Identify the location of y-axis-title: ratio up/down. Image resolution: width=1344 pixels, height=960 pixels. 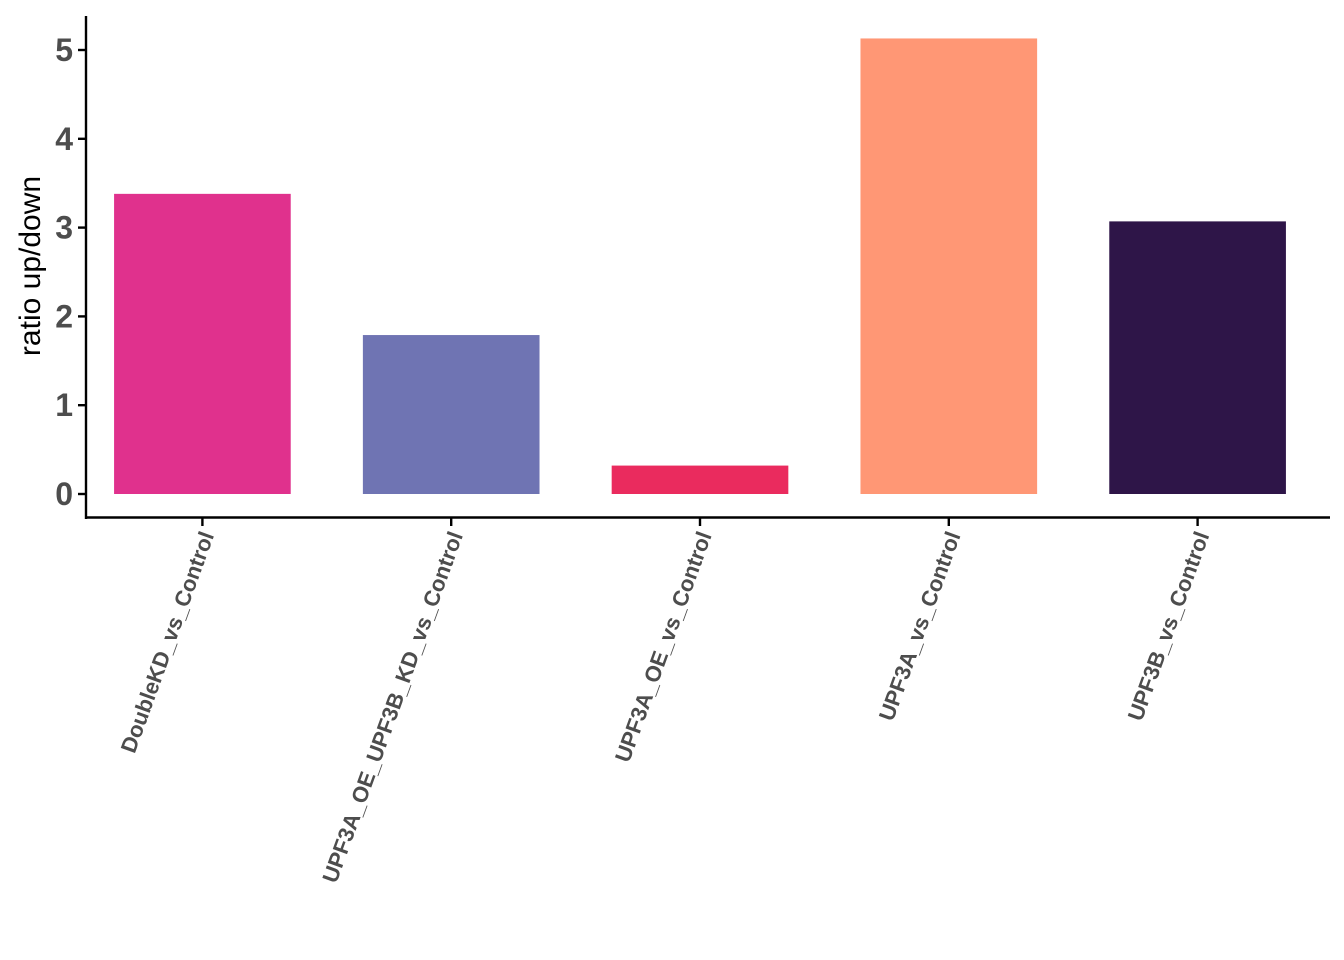
(30, 266).